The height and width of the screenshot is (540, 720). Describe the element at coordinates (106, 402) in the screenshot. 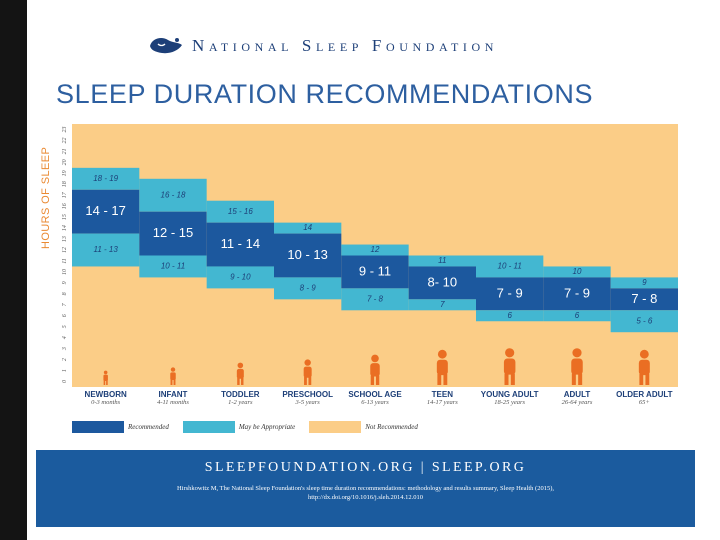

I see `category-age: 0-3 months` at that location.